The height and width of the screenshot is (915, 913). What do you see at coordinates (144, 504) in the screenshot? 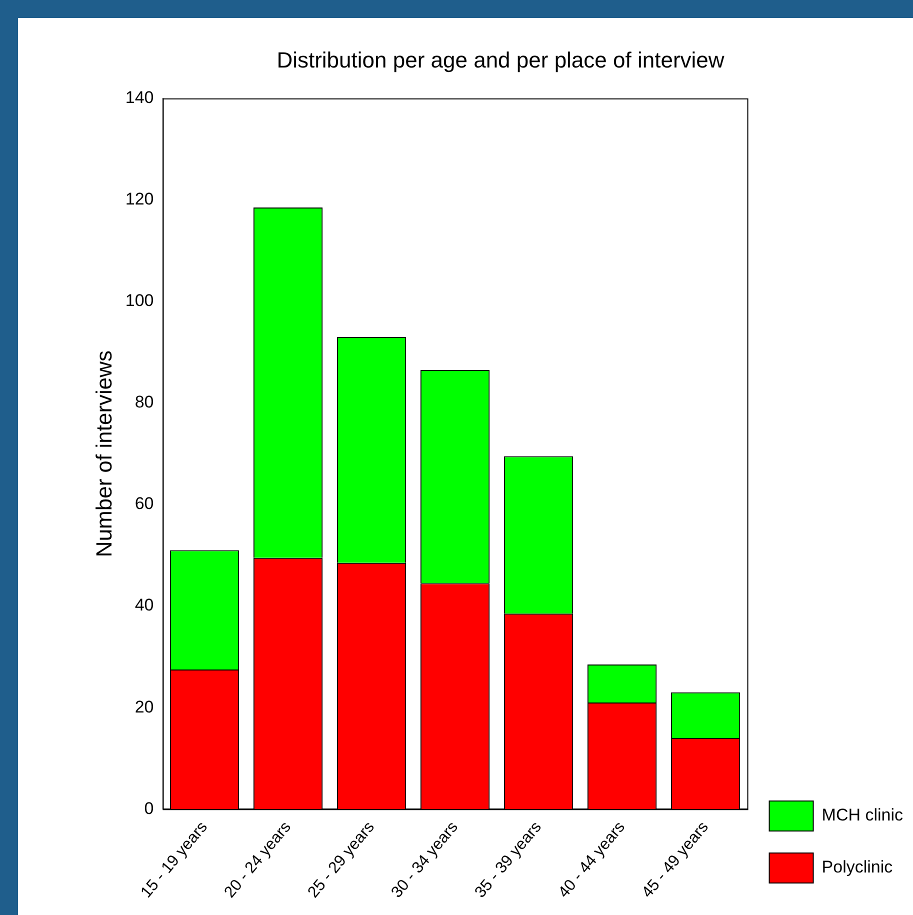
I see `y-tick-label: 60` at bounding box center [144, 504].